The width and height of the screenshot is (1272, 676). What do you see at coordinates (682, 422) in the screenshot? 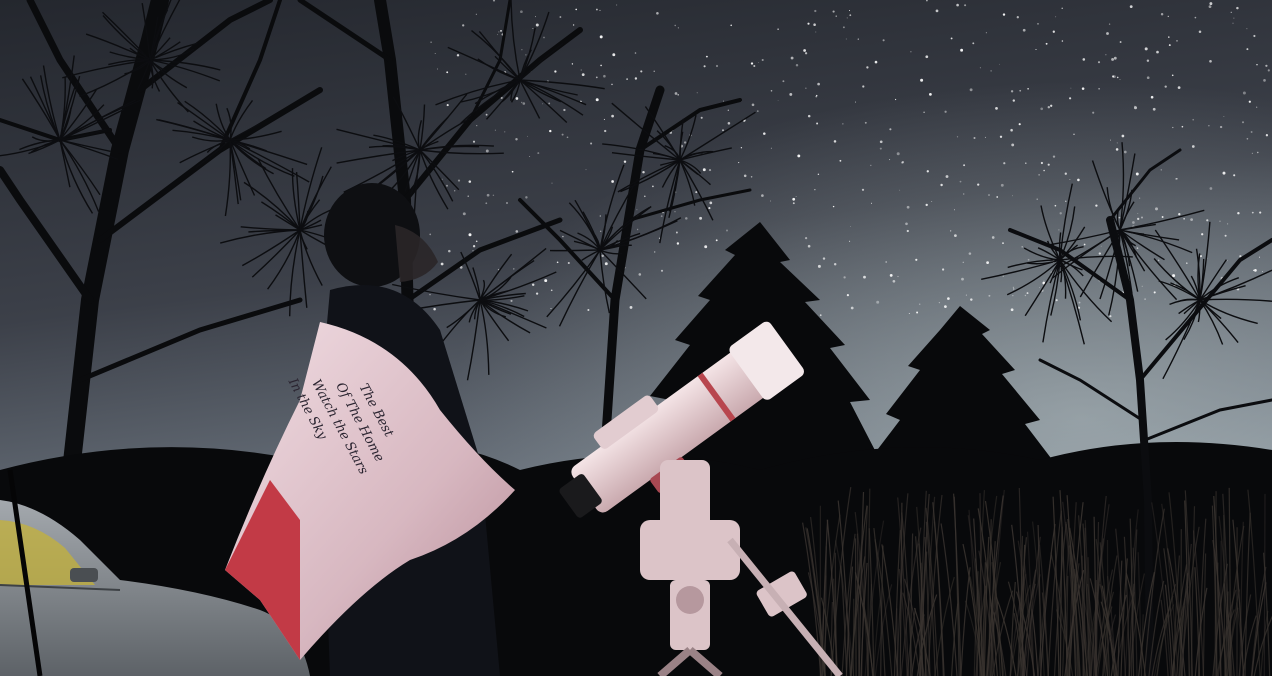
I see `telescope-tube` at bounding box center [682, 422].